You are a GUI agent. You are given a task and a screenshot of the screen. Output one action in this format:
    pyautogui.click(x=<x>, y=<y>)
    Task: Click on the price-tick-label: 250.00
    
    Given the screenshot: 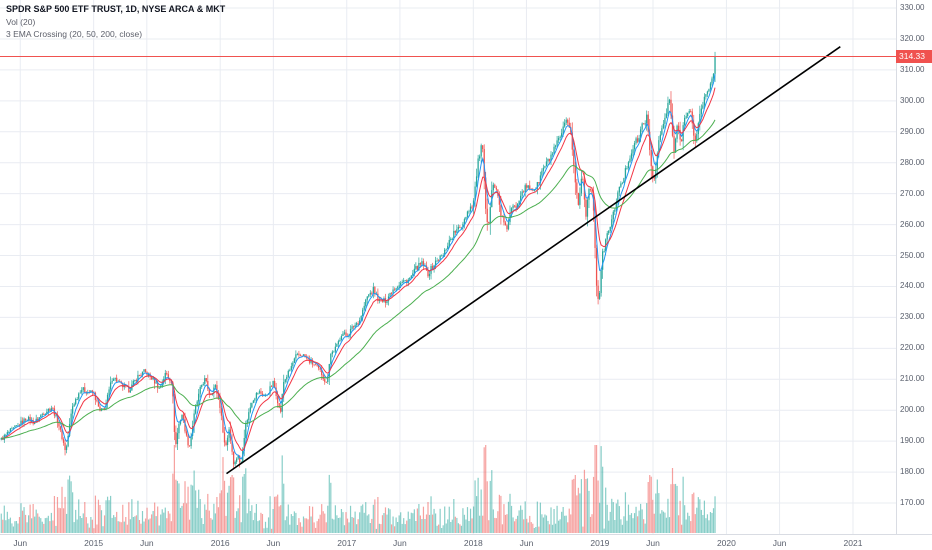 What is the action you would take?
    pyautogui.click(x=912, y=255)
    